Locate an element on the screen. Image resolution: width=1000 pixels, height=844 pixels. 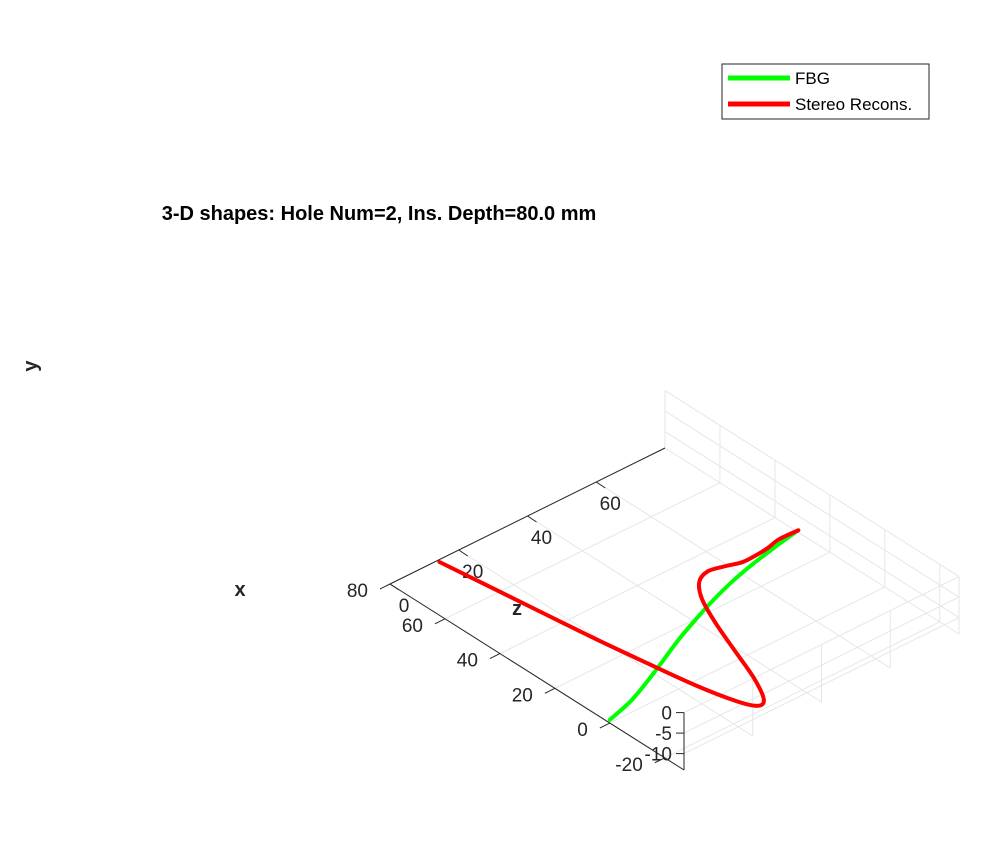
x-tick-label-4: 60 is located at coordinates (412, 626).